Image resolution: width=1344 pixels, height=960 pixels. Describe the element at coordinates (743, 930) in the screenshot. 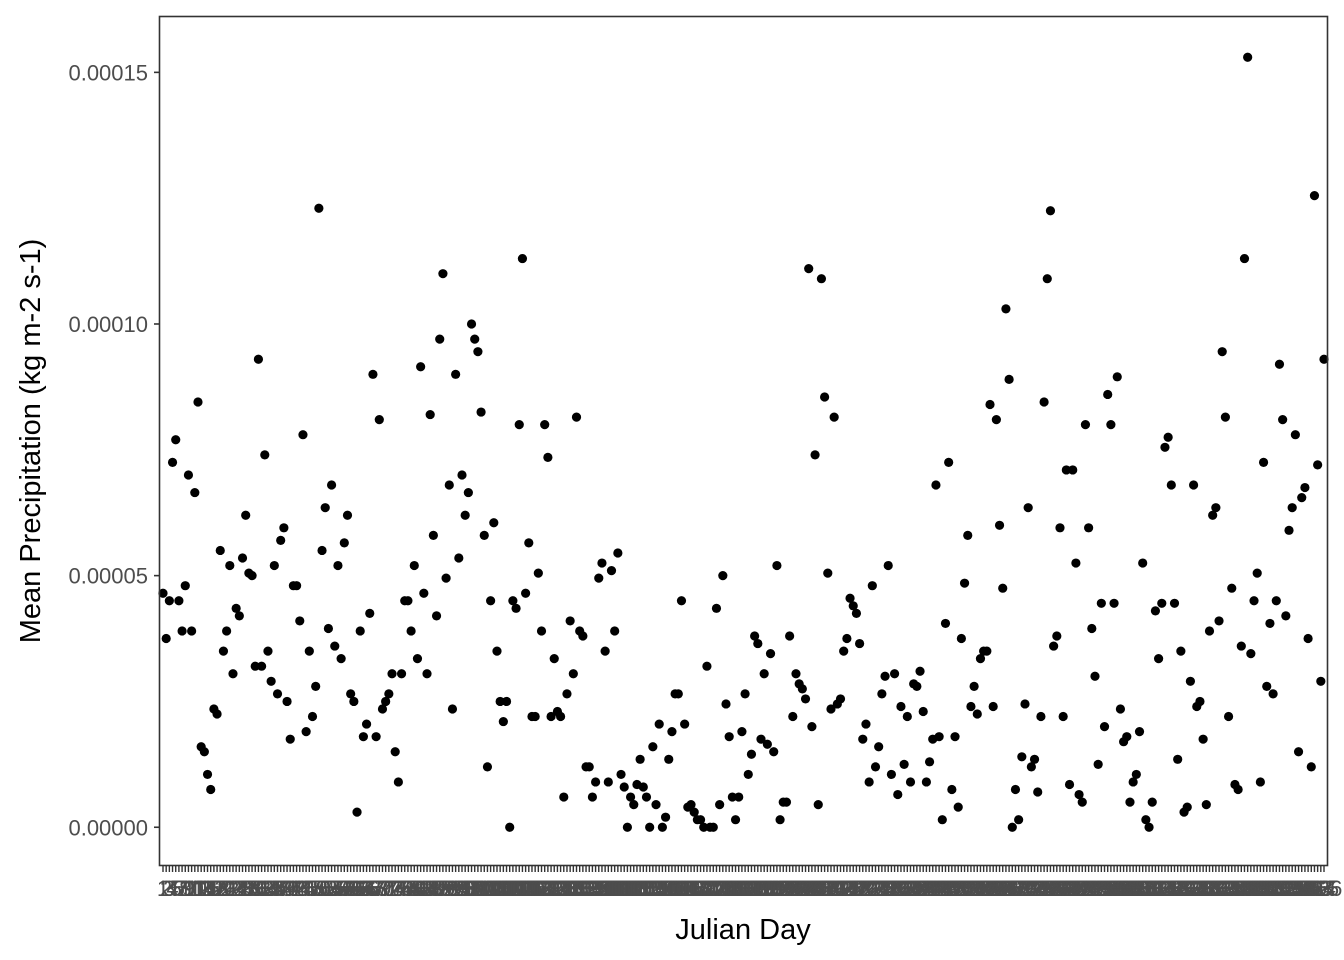

I see `x-axis-title: Julian Day` at that location.